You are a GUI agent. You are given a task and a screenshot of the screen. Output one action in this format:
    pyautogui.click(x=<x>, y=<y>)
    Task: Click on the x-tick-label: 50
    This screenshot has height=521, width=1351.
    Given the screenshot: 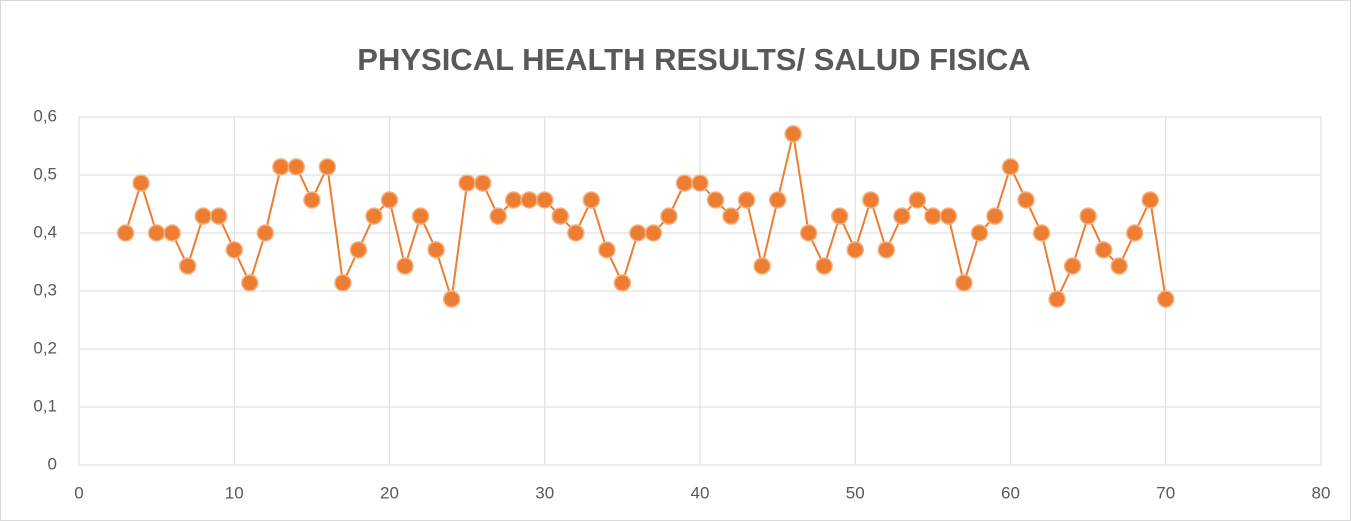 What is the action you would take?
    pyautogui.click(x=855, y=492)
    